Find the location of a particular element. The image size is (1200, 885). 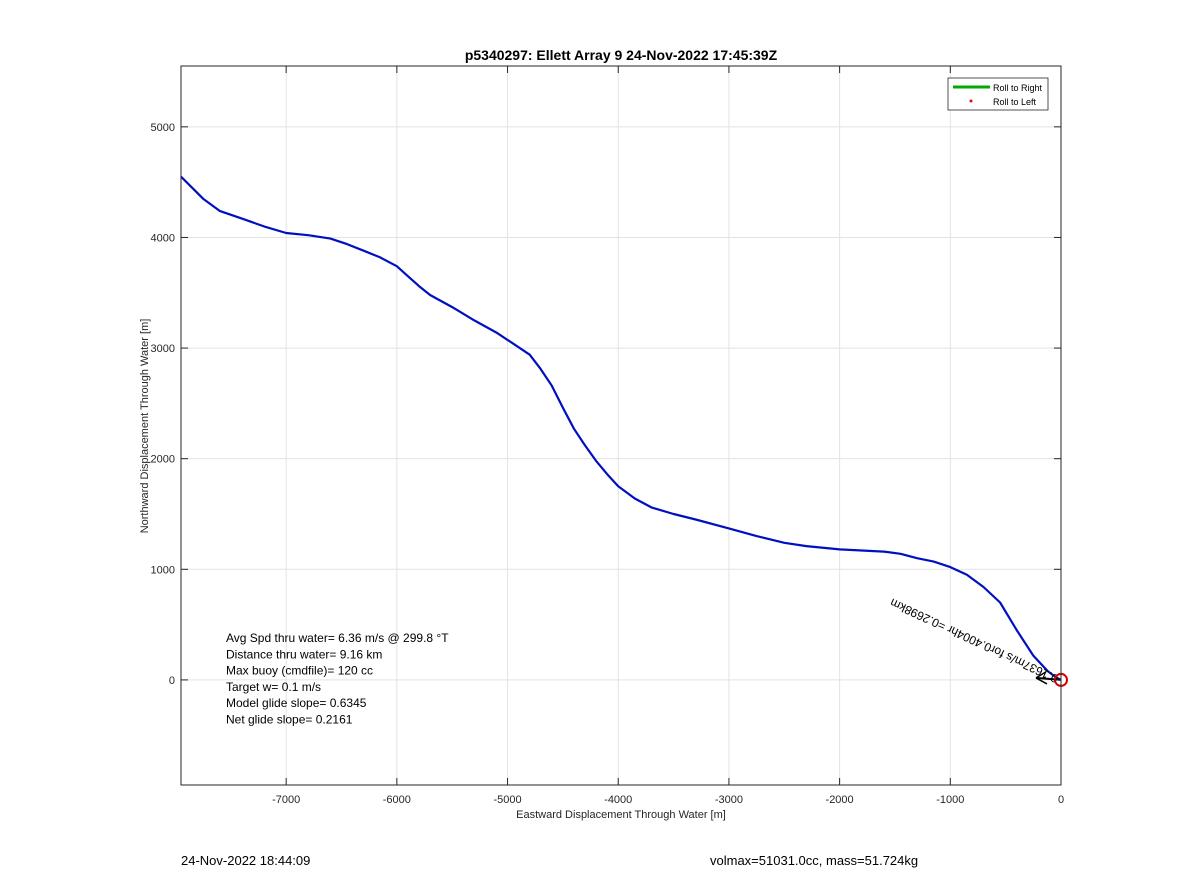

x-tick-label: -2000 is located at coordinates (840, 800).